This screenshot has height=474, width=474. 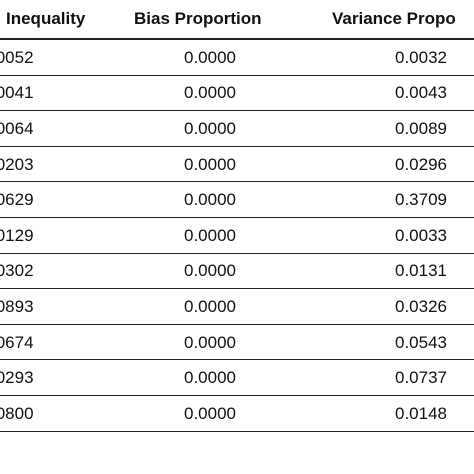 What do you see at coordinates (237, 58) in the screenshot?
I see `table-row: .0052 0.0000 0.0032` at bounding box center [237, 58].